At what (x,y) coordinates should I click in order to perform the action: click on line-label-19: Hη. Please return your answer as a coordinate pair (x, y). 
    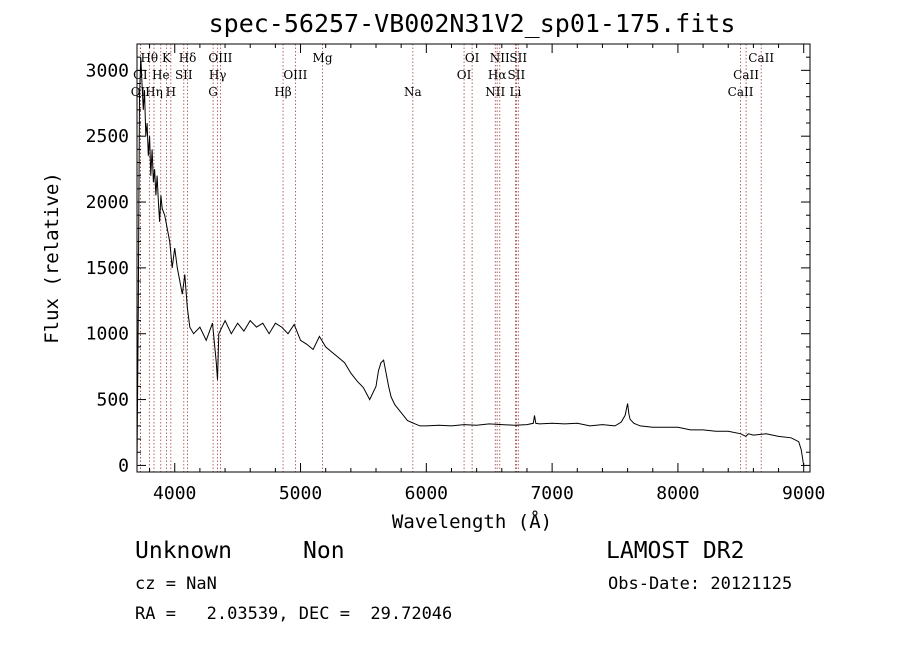
    Looking at the image, I should click on (154, 92).